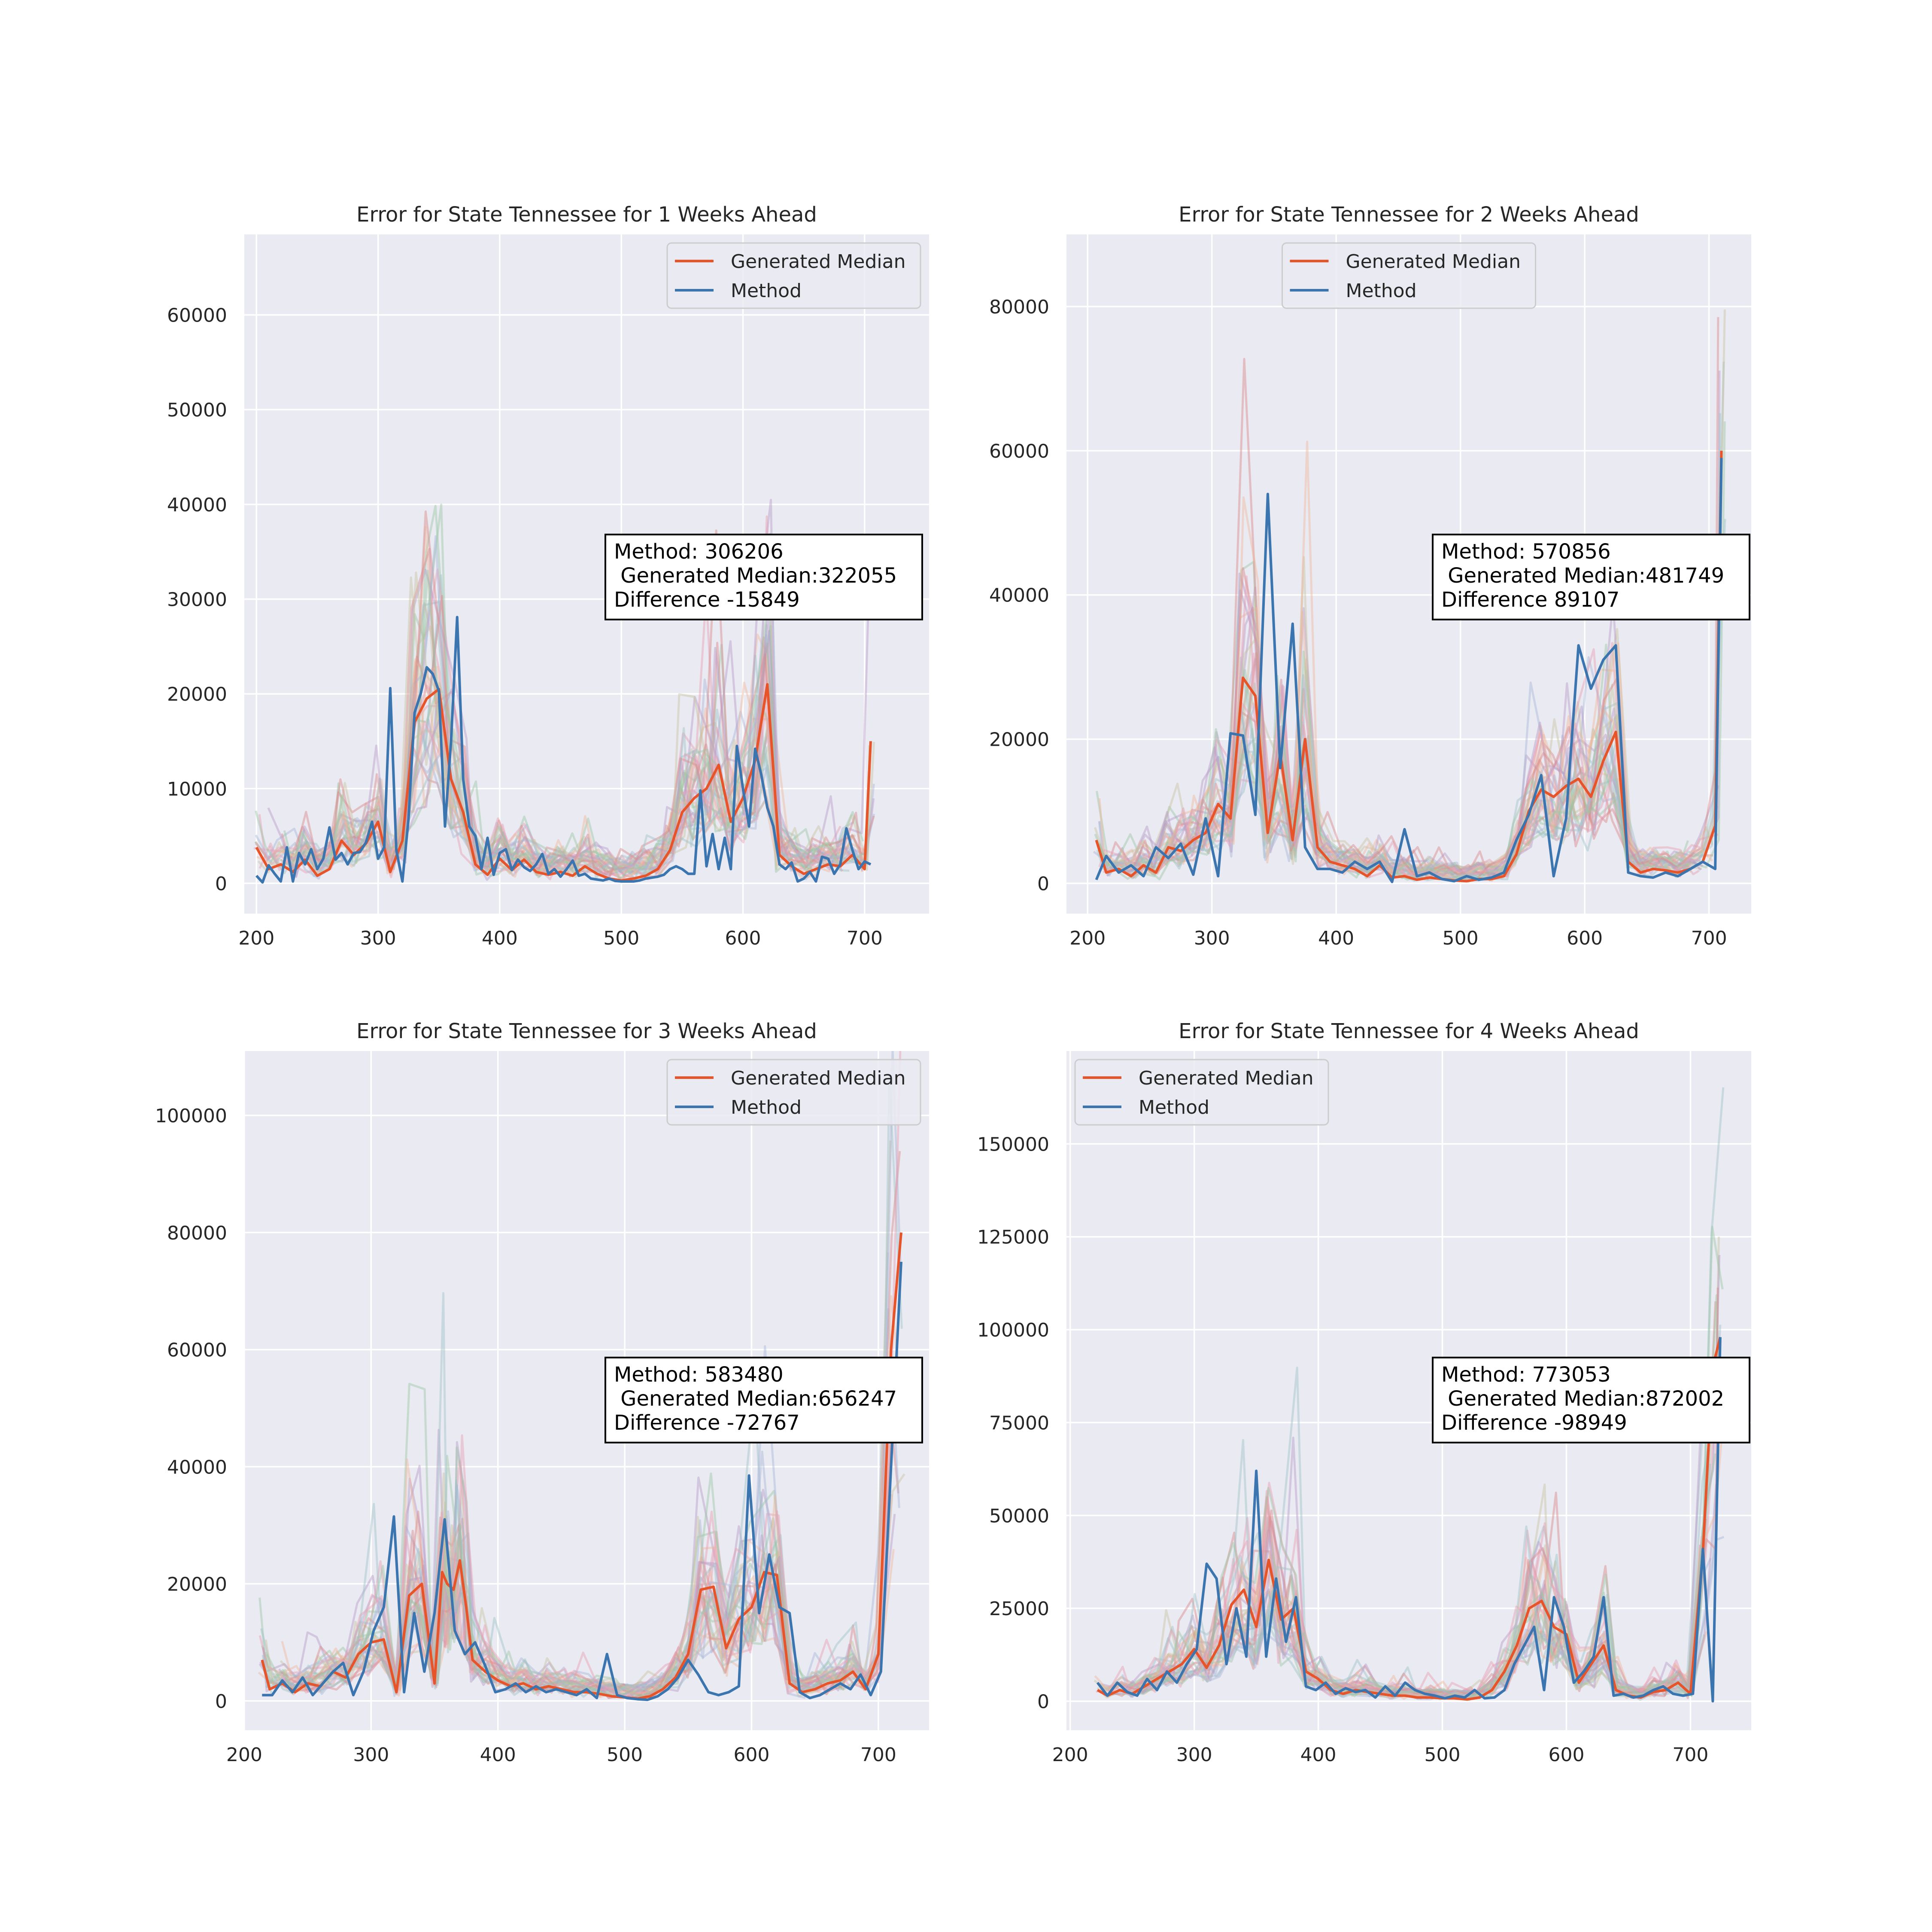  What do you see at coordinates (1583, 576) in the screenshot?
I see `annotation-line: Generated Median:481749` at bounding box center [1583, 576].